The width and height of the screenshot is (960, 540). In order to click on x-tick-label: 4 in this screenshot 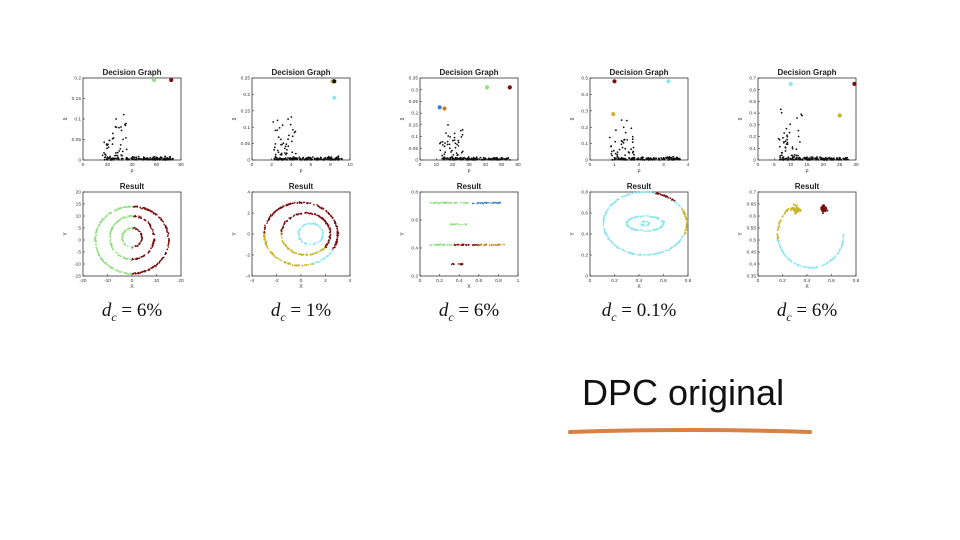, I will do `click(350, 281)`.